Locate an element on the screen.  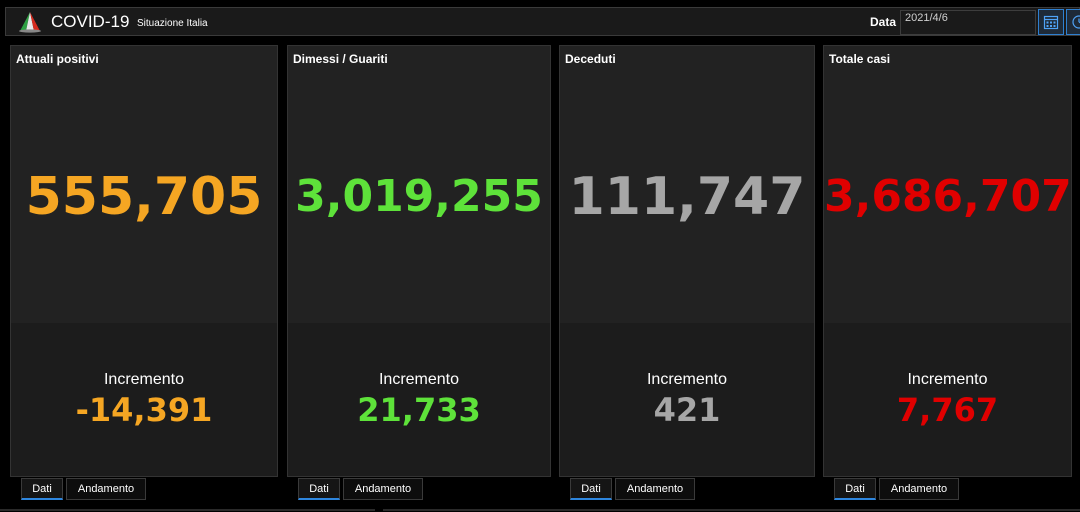
italy-logo-icon is located at coordinates (30, 22).